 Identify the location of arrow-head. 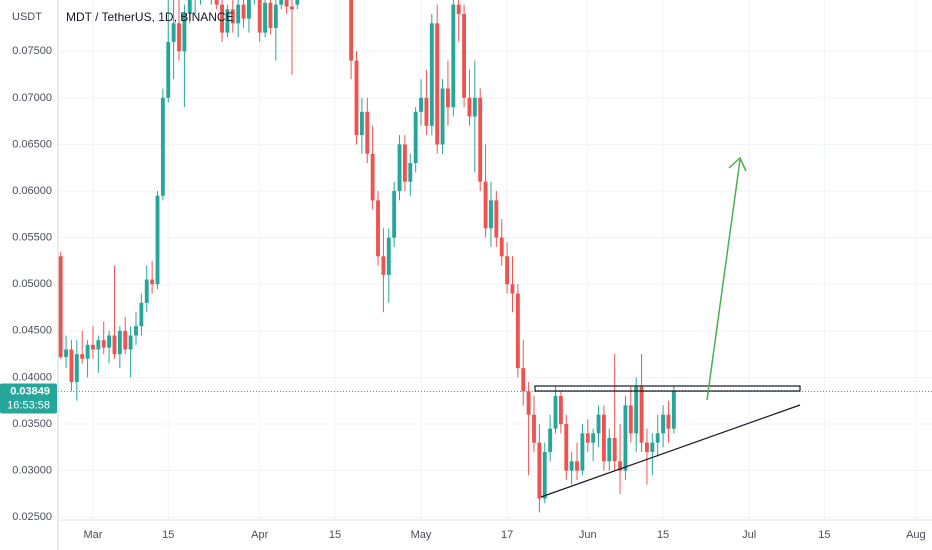
(737, 164).